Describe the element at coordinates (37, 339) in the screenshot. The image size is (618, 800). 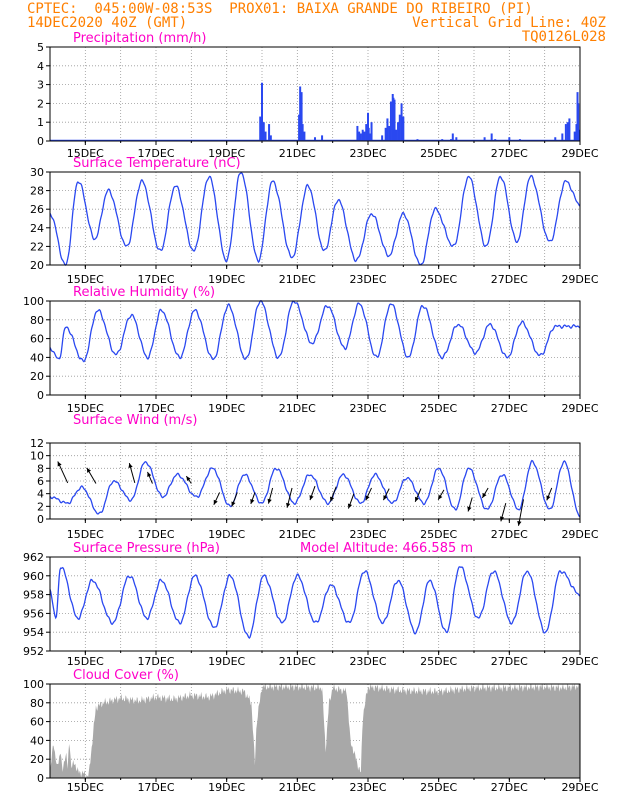
I see `y-tick-label: 60` at that location.